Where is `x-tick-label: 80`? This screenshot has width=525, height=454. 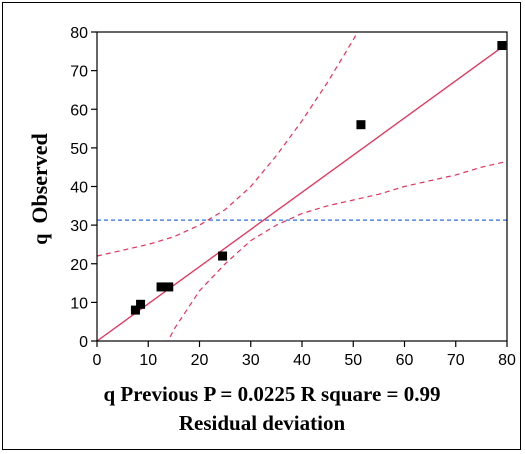
x-tick-label: 80 is located at coordinates (507, 360).